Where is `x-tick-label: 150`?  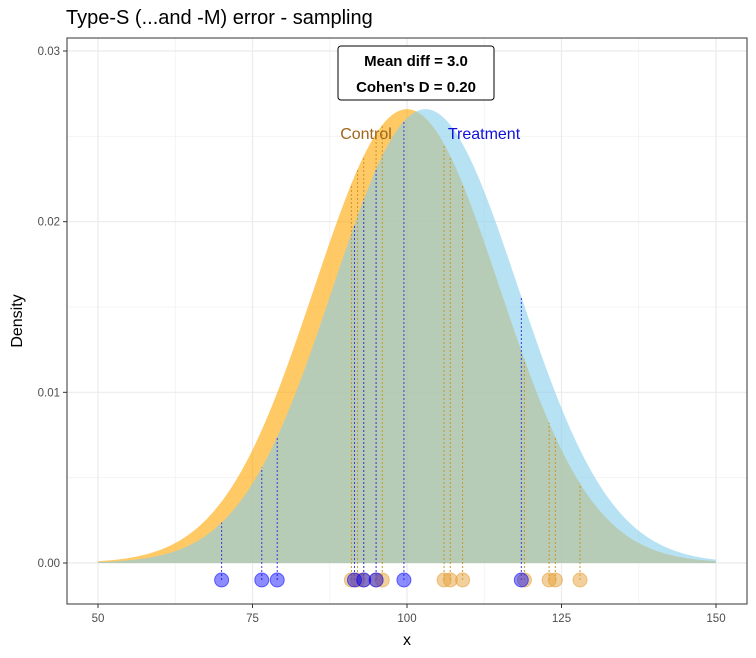
x-tick-label: 150 is located at coordinates (715, 619).